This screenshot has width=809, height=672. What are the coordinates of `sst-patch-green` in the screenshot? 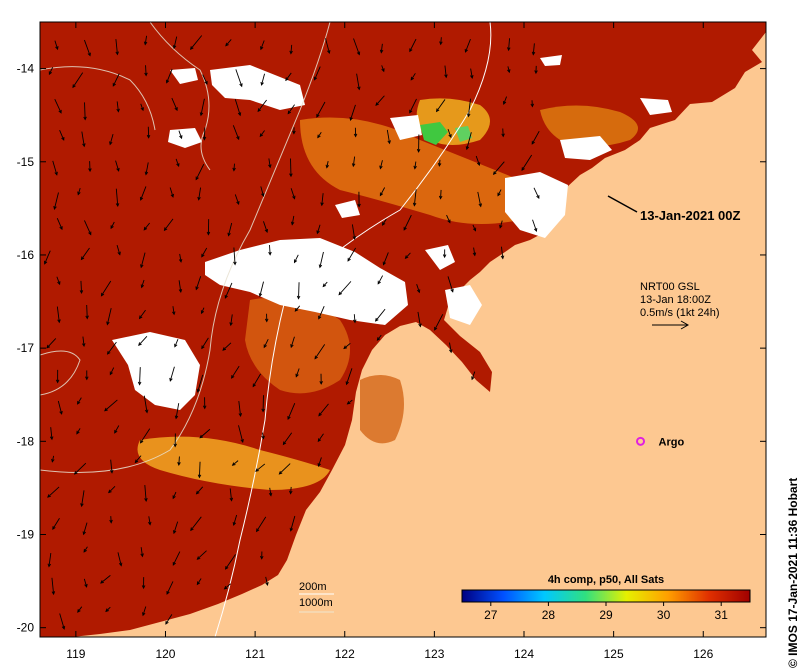 It's located at (434, 133).